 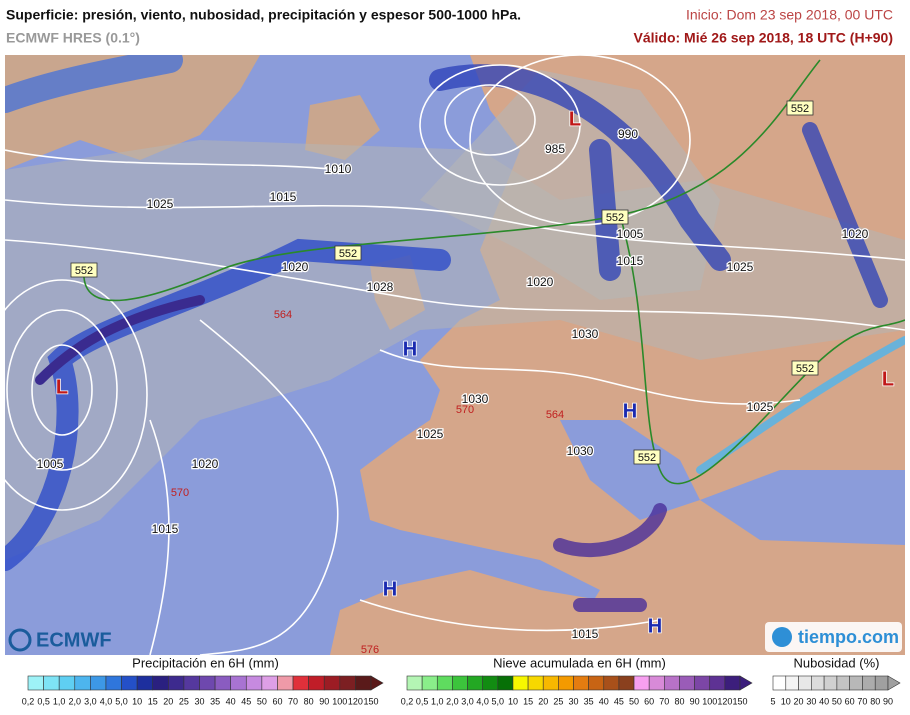 What do you see at coordinates (422, 701) in the screenshot?
I see `legend-label: 0,5` at bounding box center [422, 701].